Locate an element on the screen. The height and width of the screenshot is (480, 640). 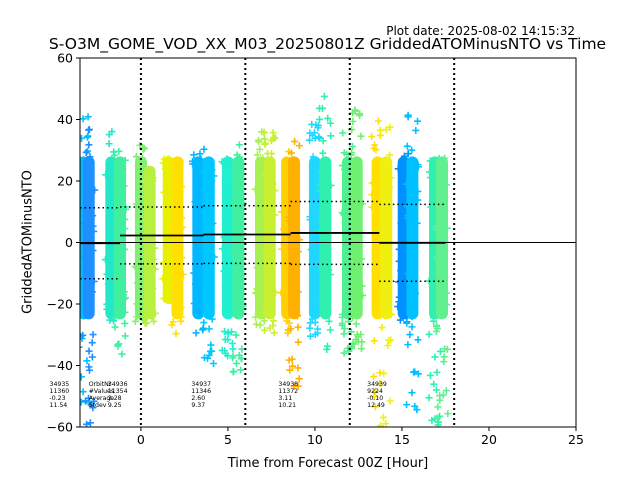
point-cluster is located at coordinates (294, 263).